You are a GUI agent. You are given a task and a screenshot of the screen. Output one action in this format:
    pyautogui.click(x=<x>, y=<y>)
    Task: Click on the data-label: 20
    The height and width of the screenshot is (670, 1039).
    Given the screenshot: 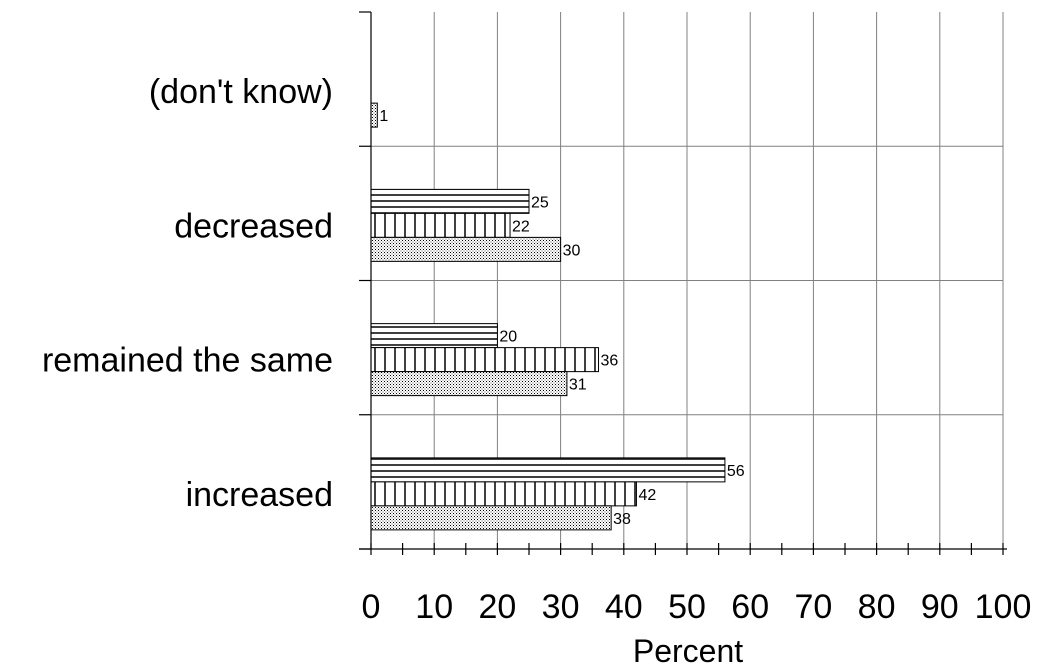 What is the action you would take?
    pyautogui.click(x=508, y=337)
    